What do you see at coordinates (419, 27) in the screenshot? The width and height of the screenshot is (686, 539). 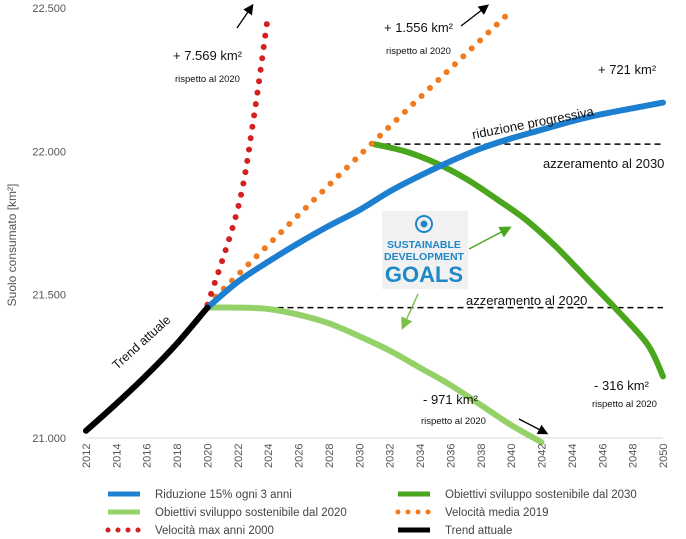 I see `orange-delta-label: + 1.556 km²` at bounding box center [419, 27].